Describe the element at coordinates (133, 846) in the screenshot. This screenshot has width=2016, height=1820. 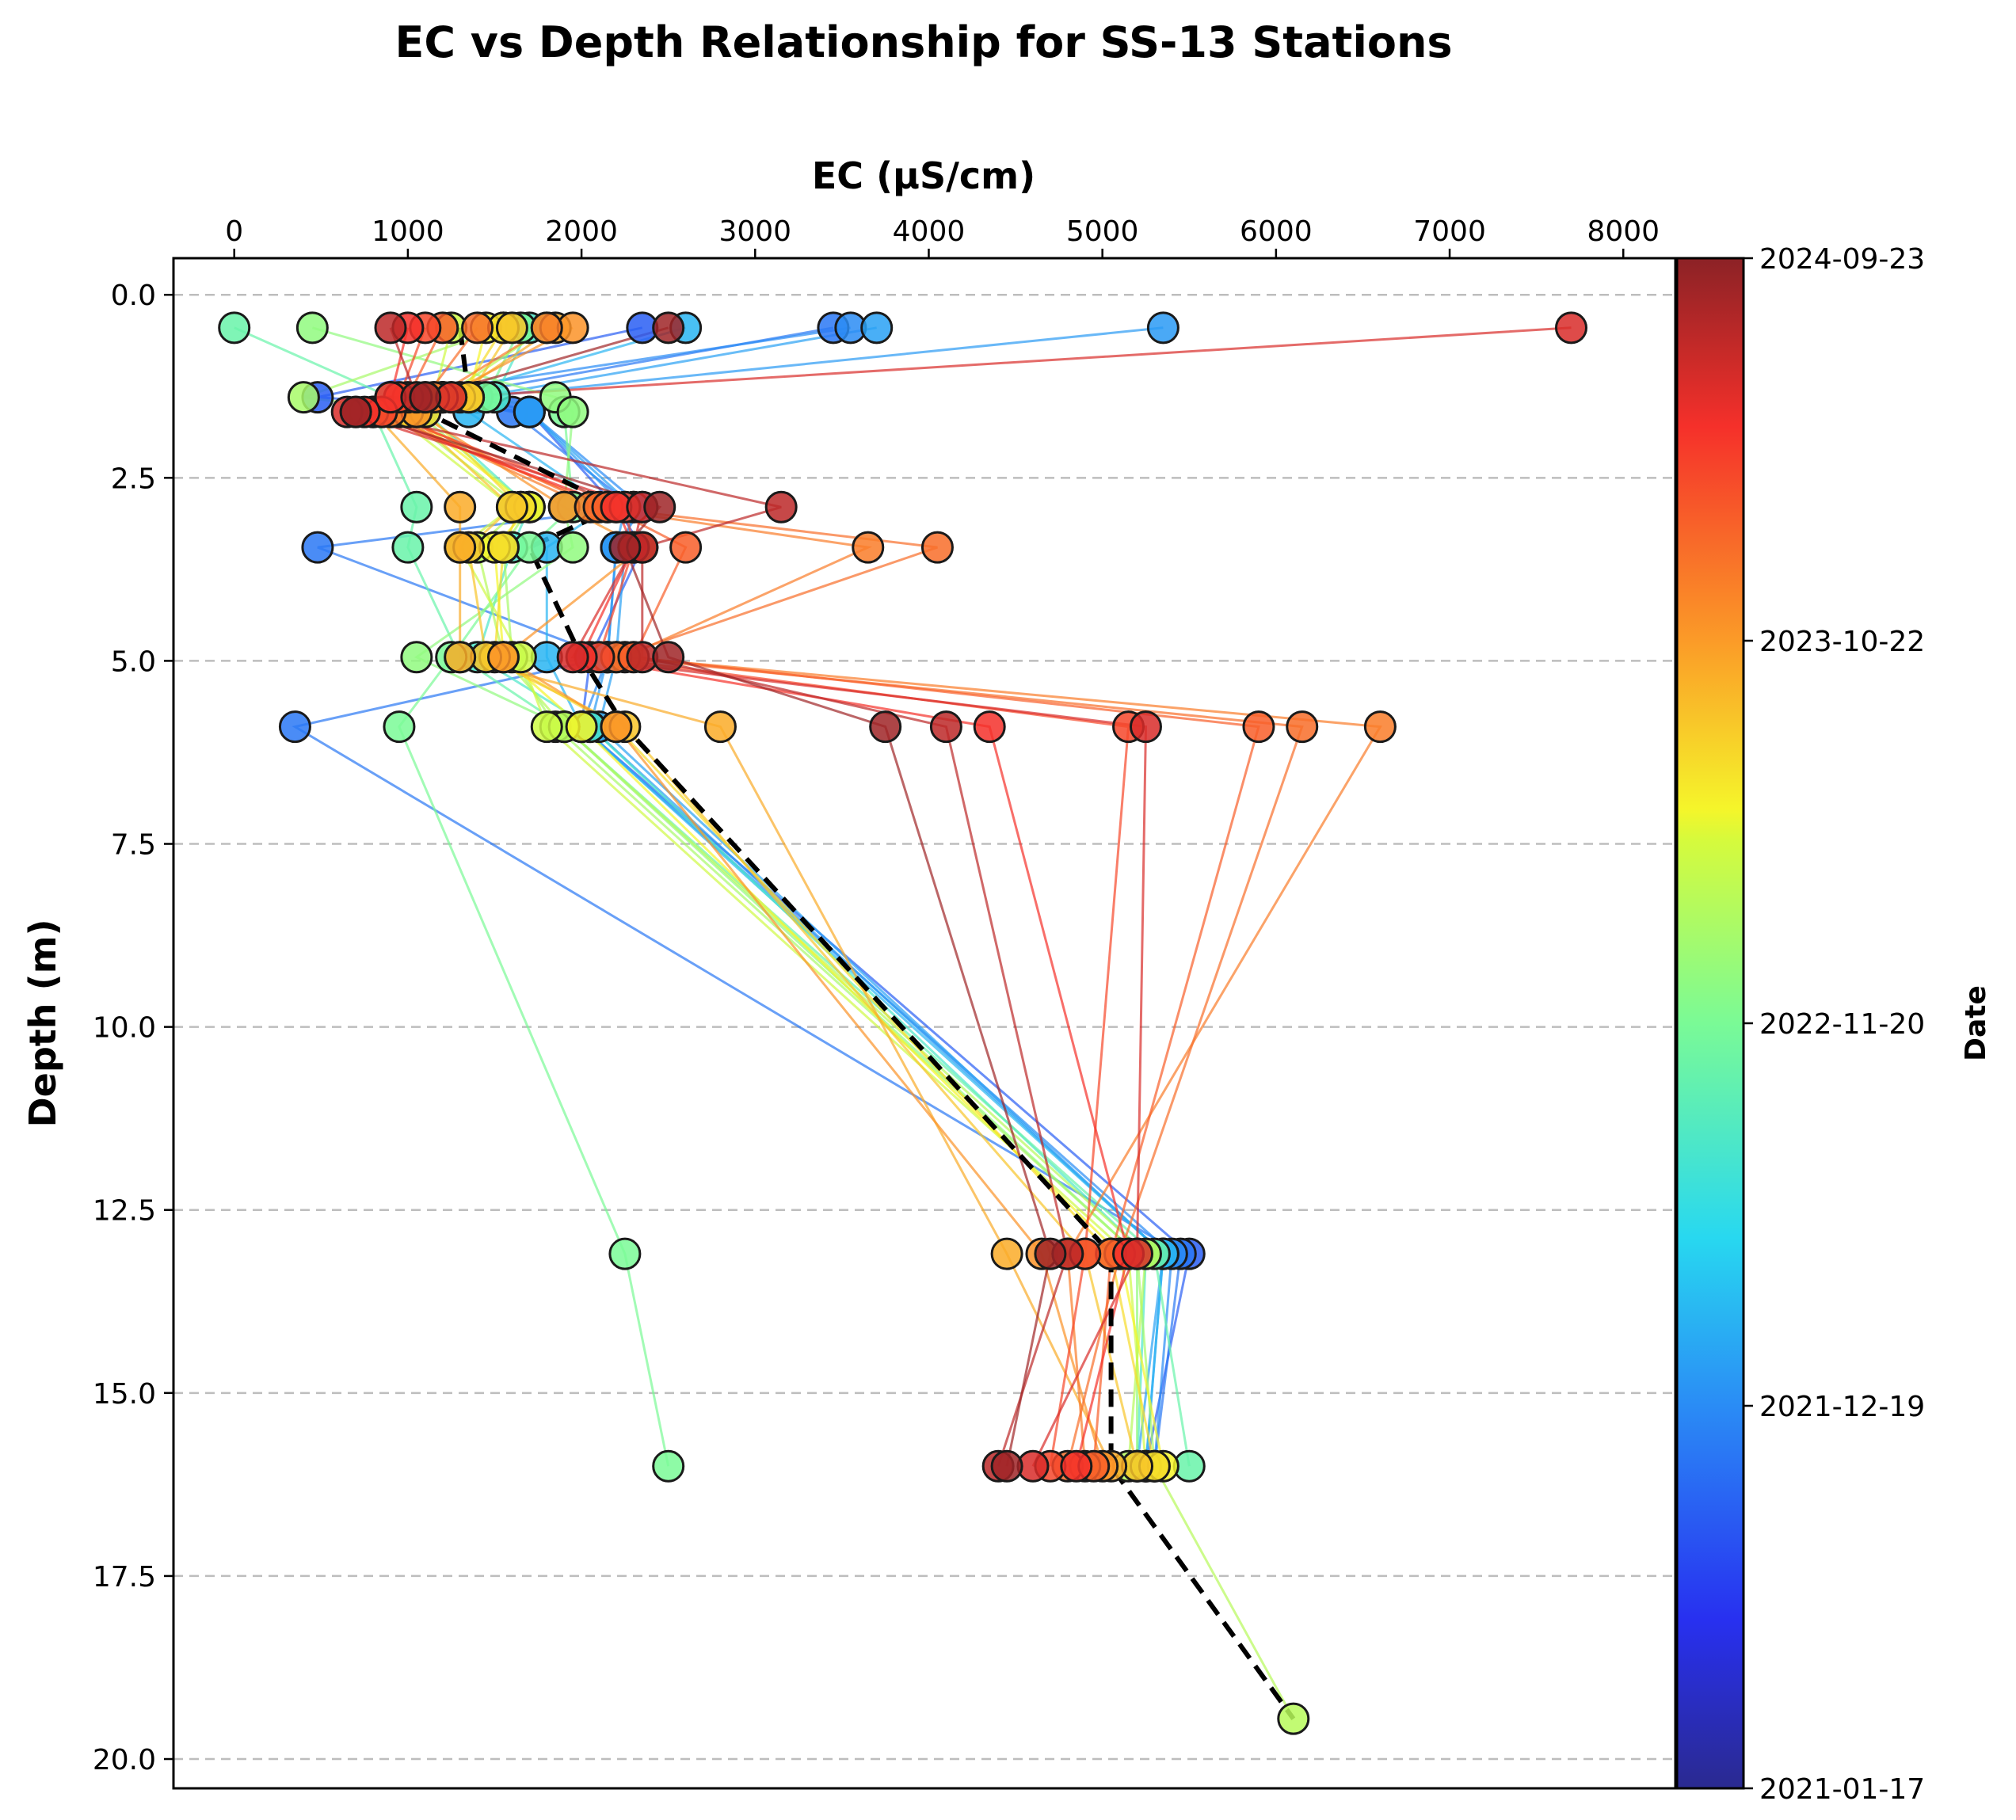
I see `y-tick-label: 7.5` at that location.